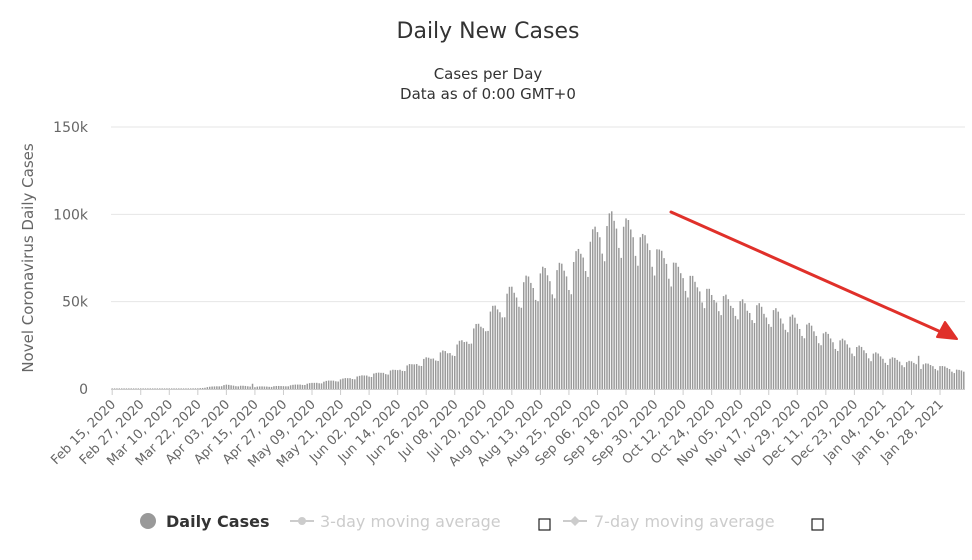 The height and width of the screenshot is (560, 972). Describe the element at coordinates (488, 31) in the screenshot. I see `chart-title: Daily New Cases` at that location.